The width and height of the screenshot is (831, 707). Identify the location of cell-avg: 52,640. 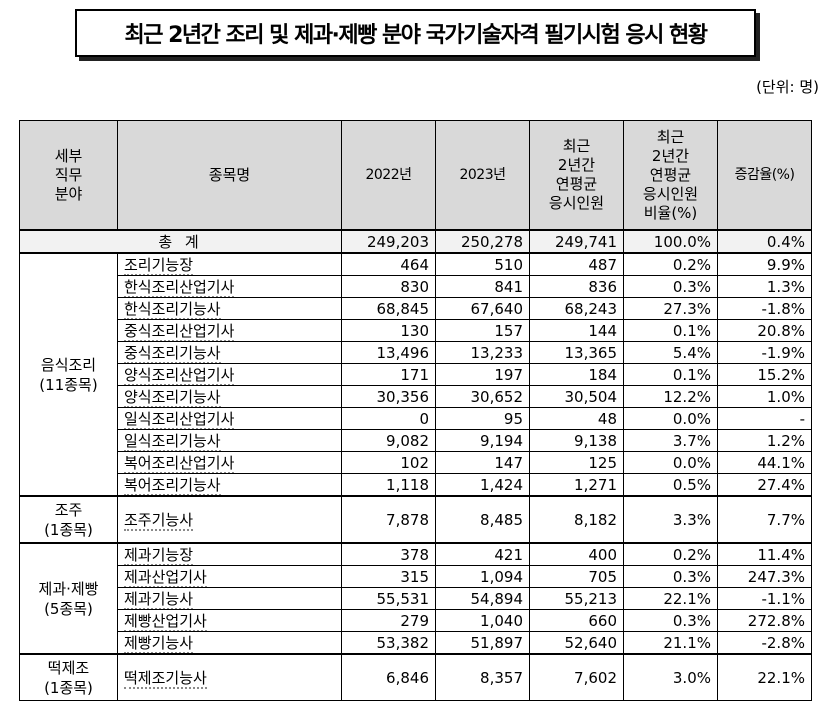
(576, 643).